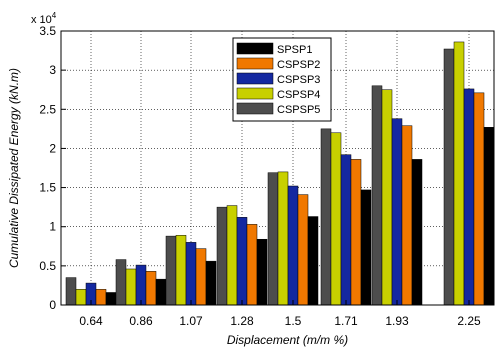 This screenshot has width=498, height=354. What do you see at coordinates (255, 93) in the screenshot?
I see `legend-swatch-cspsp4` at bounding box center [255, 93].